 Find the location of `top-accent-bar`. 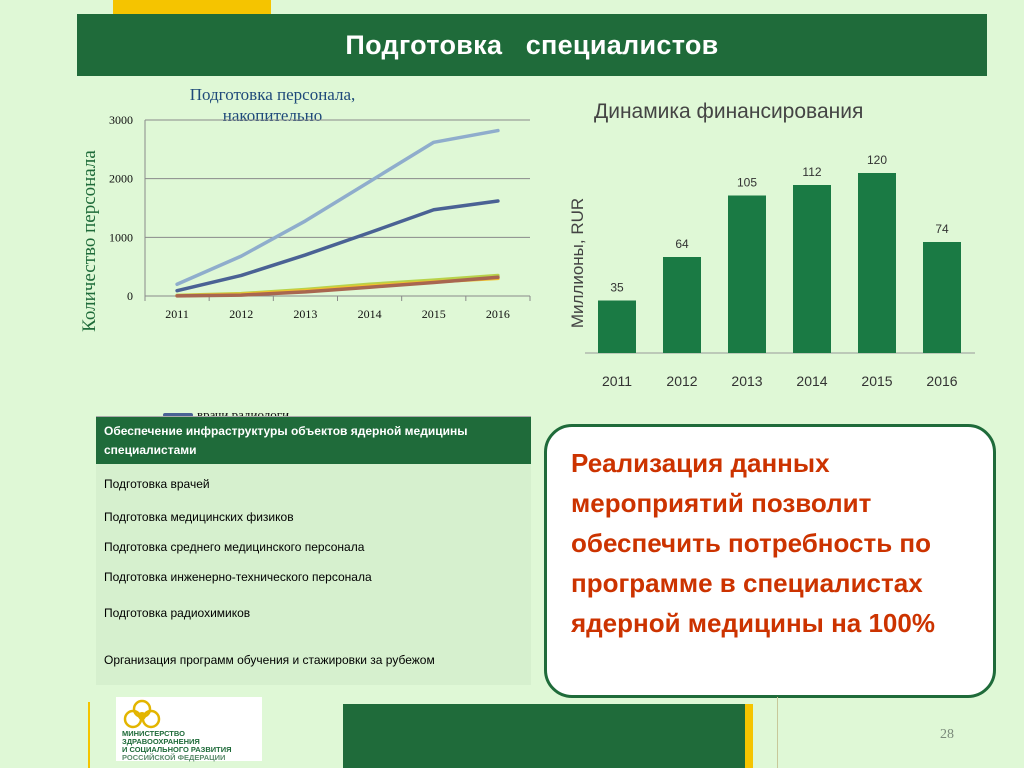

top-accent-bar is located at coordinates (192, 7).